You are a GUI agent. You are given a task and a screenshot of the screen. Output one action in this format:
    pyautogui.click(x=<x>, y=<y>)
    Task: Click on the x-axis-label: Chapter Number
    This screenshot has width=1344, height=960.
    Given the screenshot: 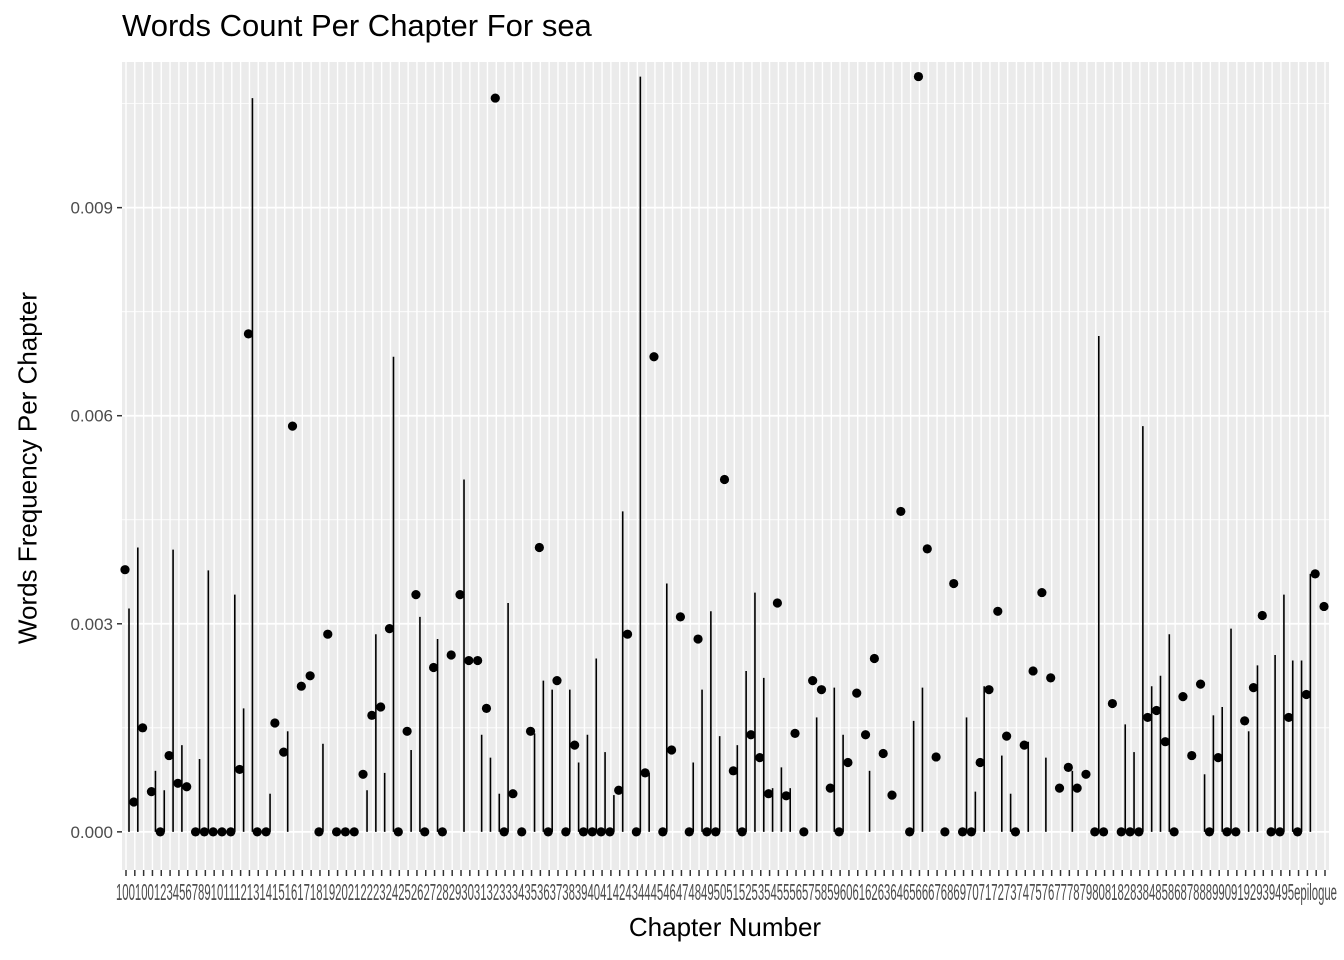 What is the action you would take?
    pyautogui.click(x=725, y=927)
    